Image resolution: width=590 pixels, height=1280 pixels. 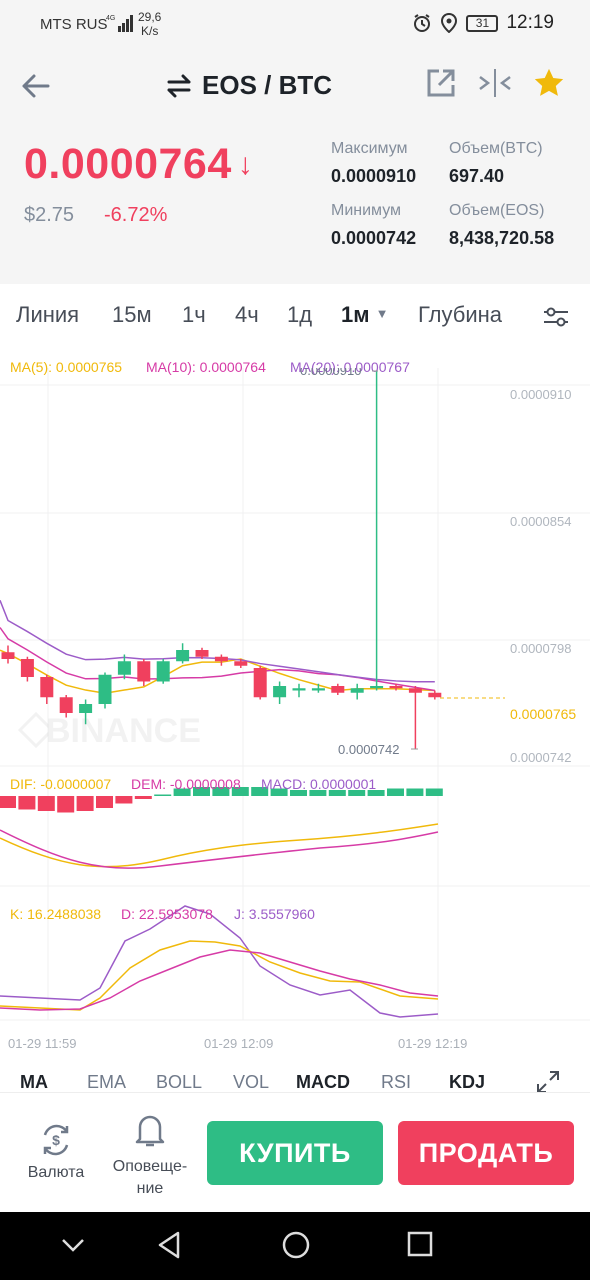 I want to click on price-change: -6.72%, so click(x=136, y=215).